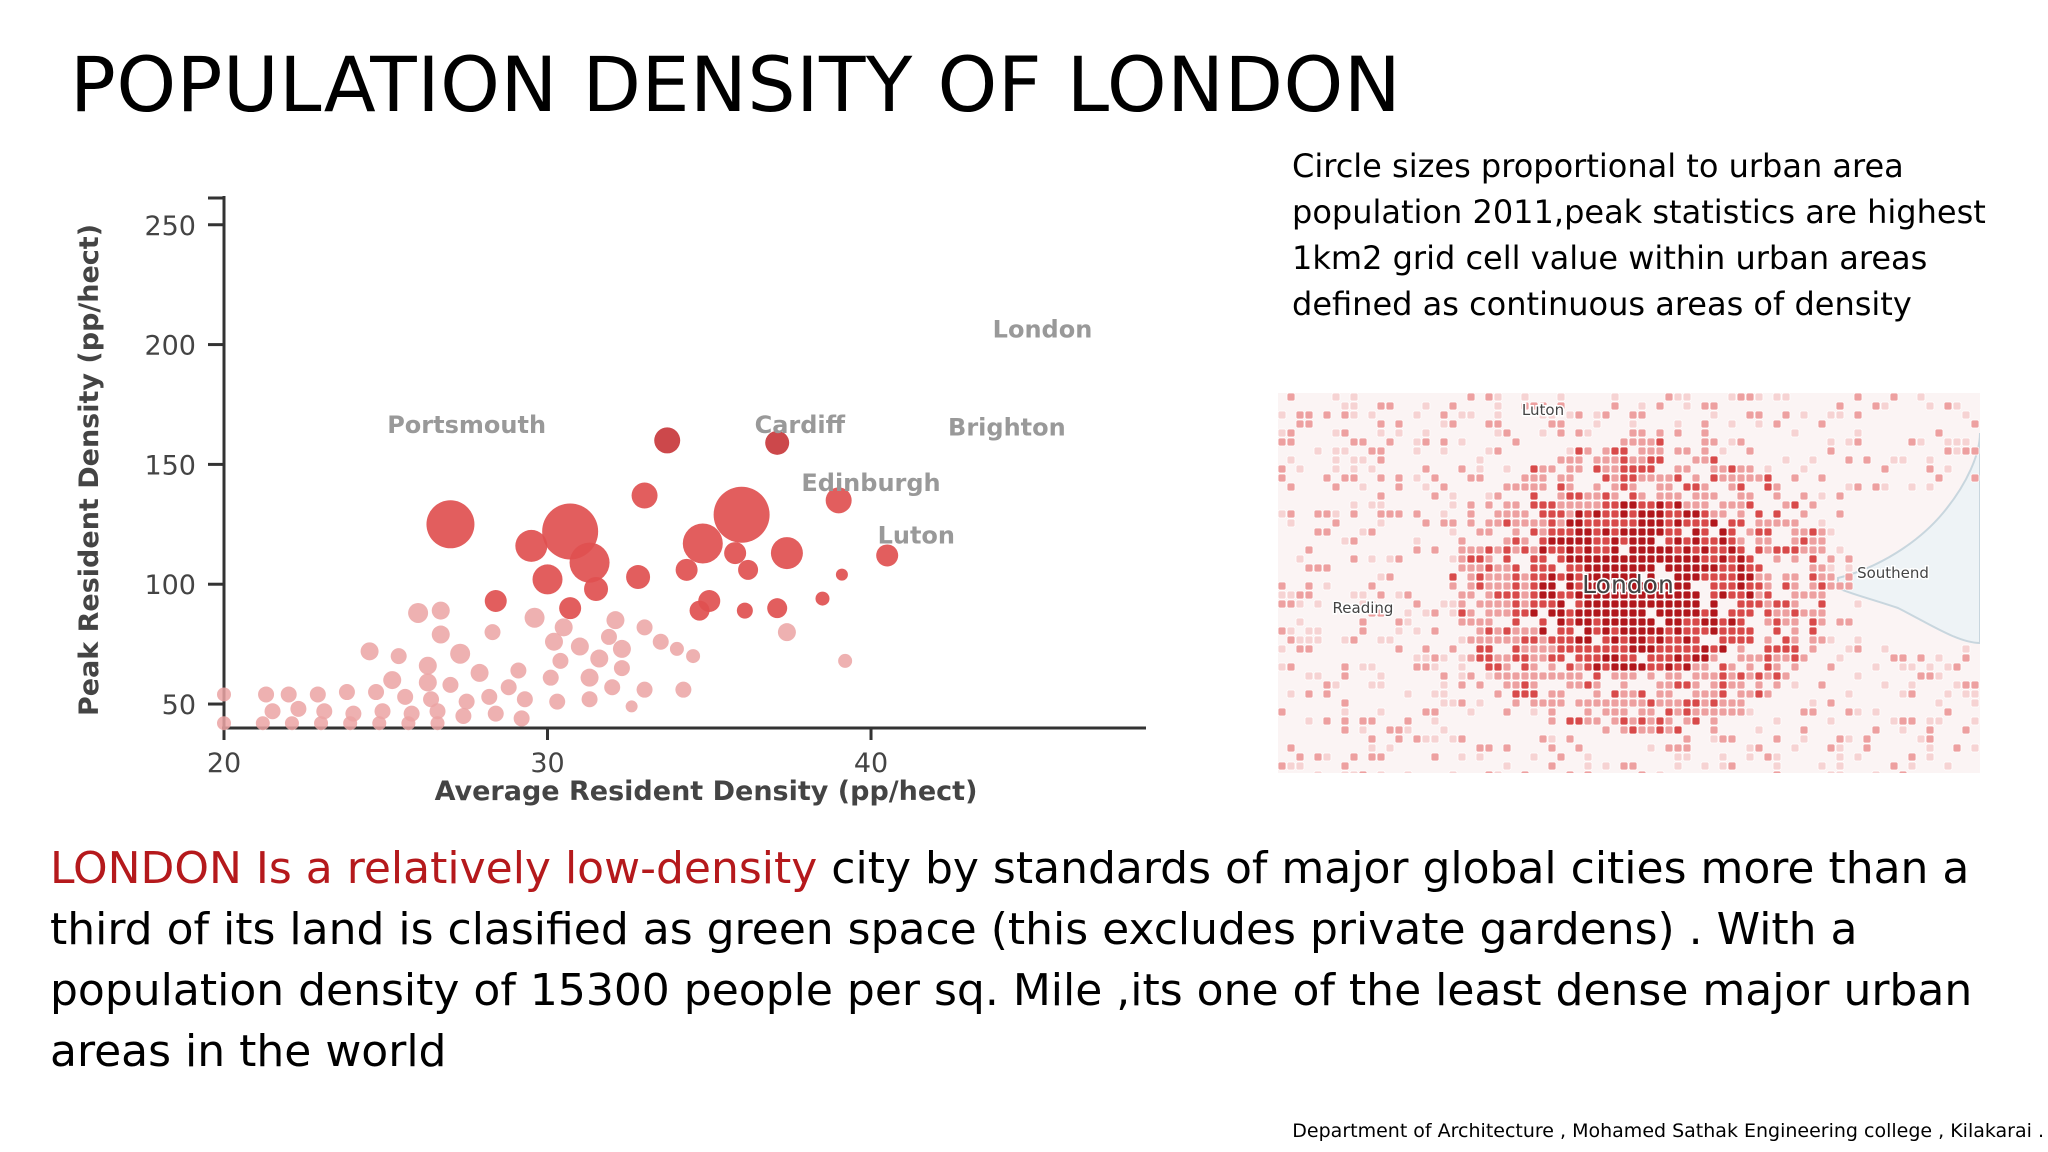 The width and height of the screenshot is (2048, 1152). Describe the element at coordinates (547, 753) in the screenshot. I see `x-axis-ticks: 20 30 40` at that location.